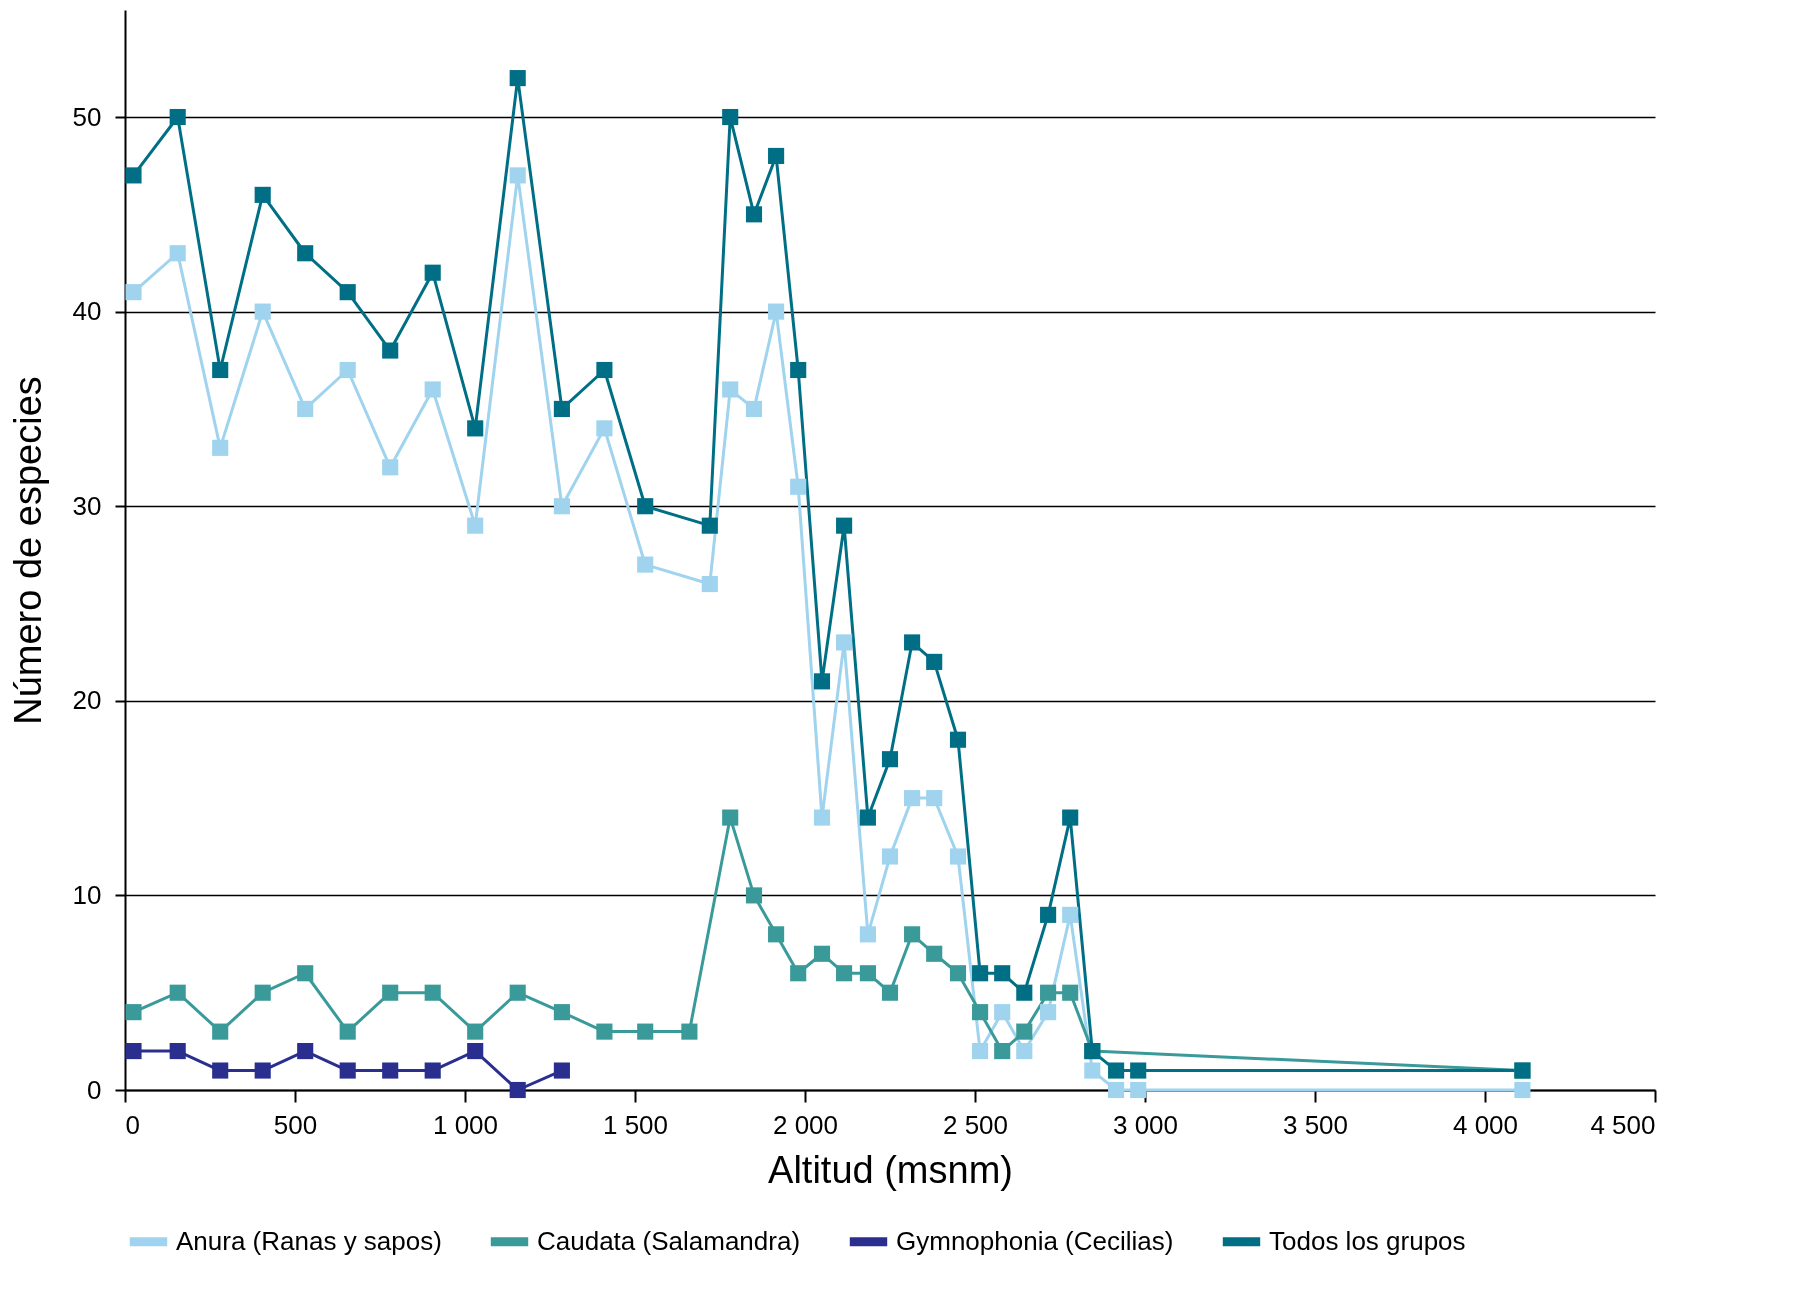 This screenshot has width=1795, height=1303. Describe the element at coordinates (87, 311) in the screenshot. I see `y-tick-label: 40` at that location.